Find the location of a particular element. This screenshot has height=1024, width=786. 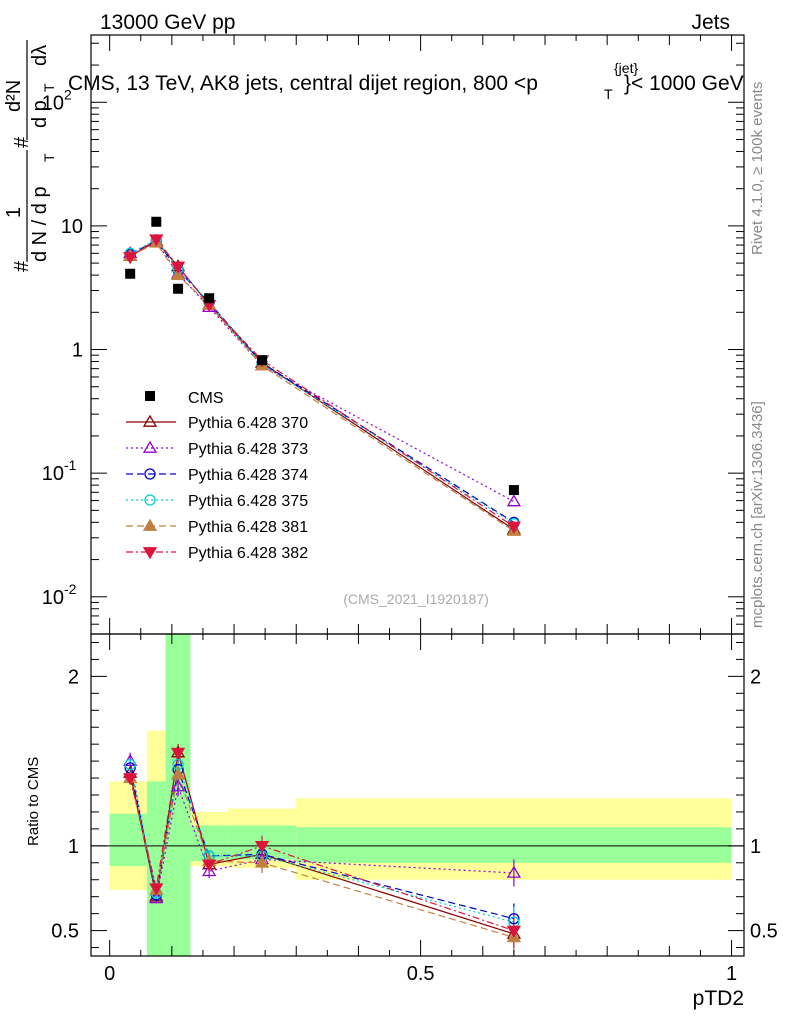

title-tail: }< 1000 GeV is located at coordinates (684, 83).